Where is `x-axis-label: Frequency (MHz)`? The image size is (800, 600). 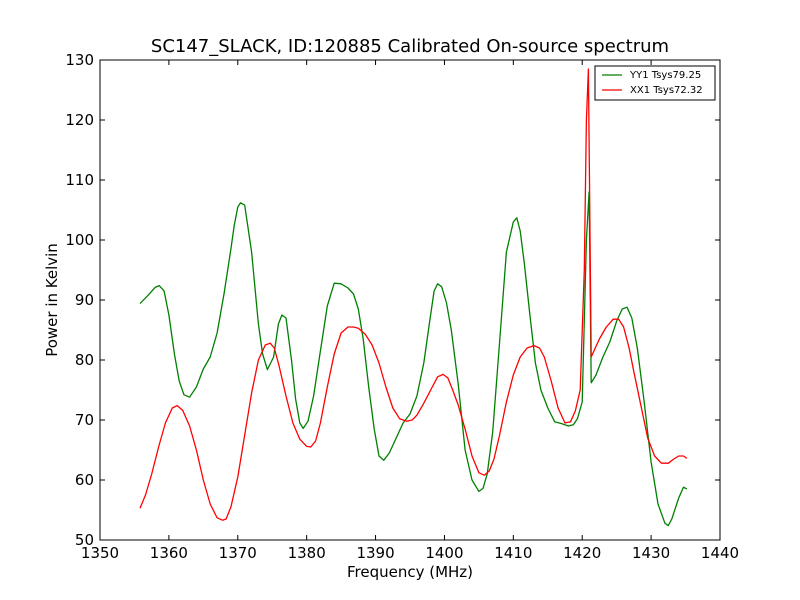
x-axis-label: Frequency (MHz) is located at coordinates (410, 572).